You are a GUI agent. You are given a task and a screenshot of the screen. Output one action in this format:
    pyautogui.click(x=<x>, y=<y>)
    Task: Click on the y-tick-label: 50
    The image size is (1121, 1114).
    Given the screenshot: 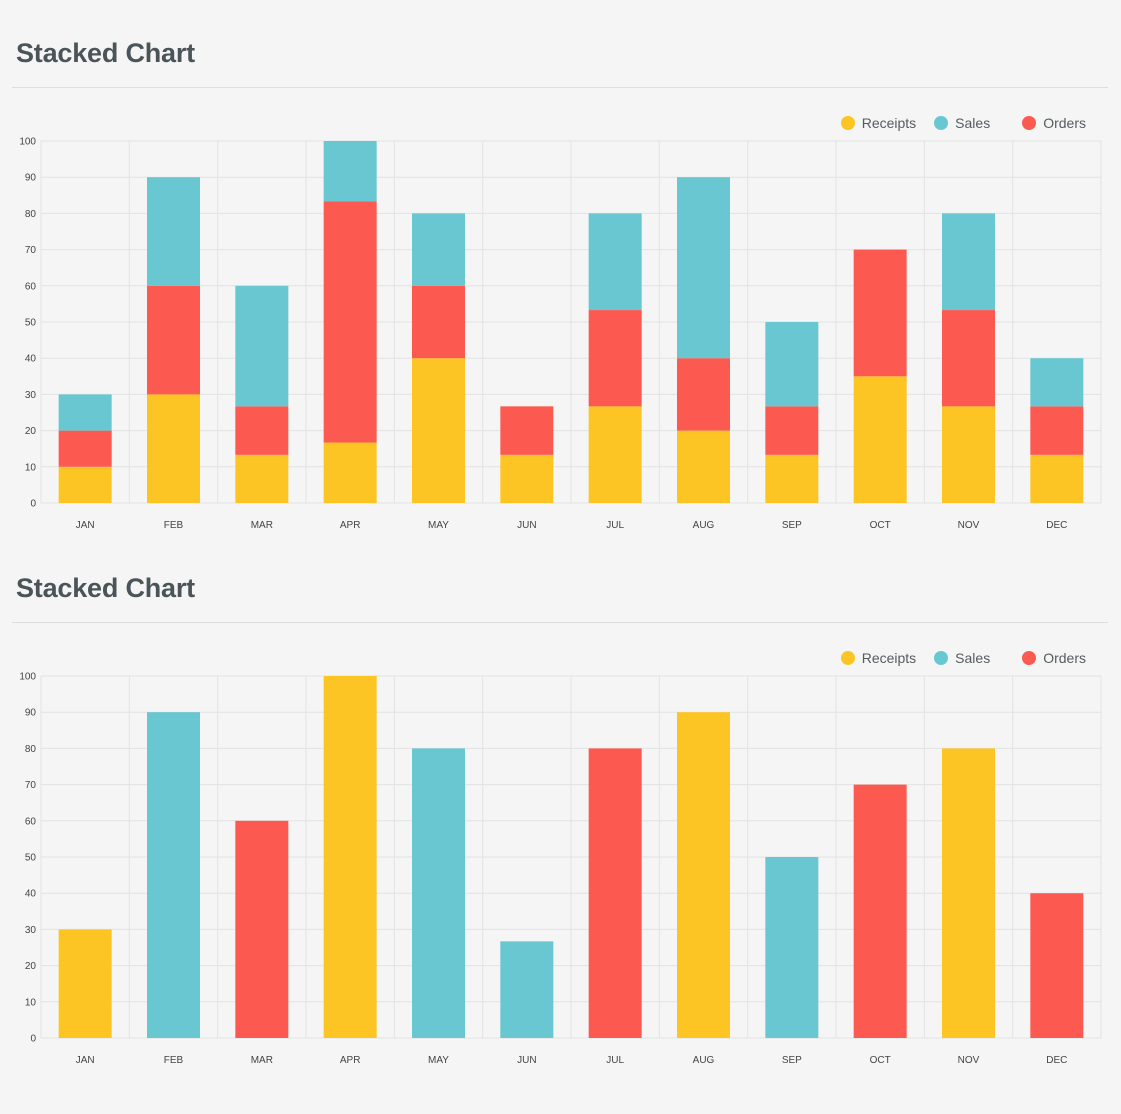 What is the action you would take?
    pyautogui.click(x=31, y=858)
    